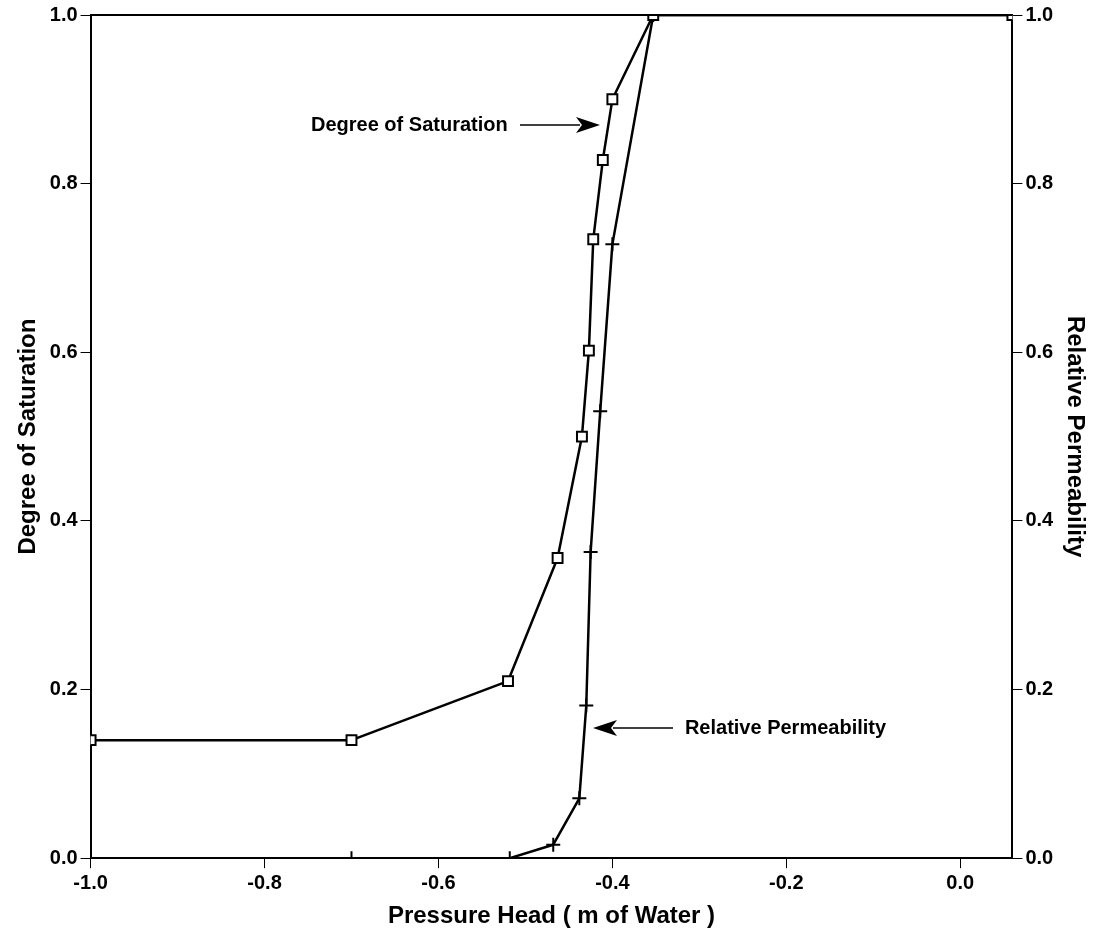  I want to click on annotation: Degree of Saturation, so click(409, 124).